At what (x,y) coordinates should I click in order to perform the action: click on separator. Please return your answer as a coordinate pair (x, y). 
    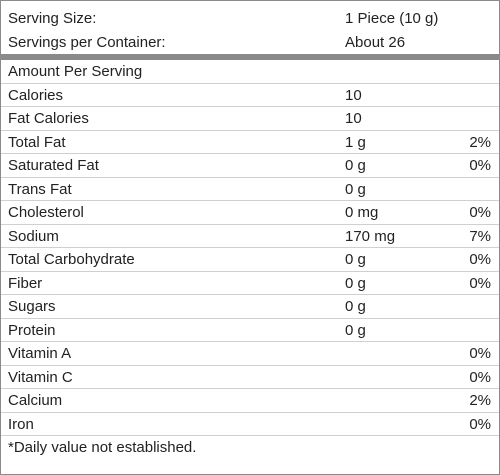
    Looking at the image, I should click on (250, 57).